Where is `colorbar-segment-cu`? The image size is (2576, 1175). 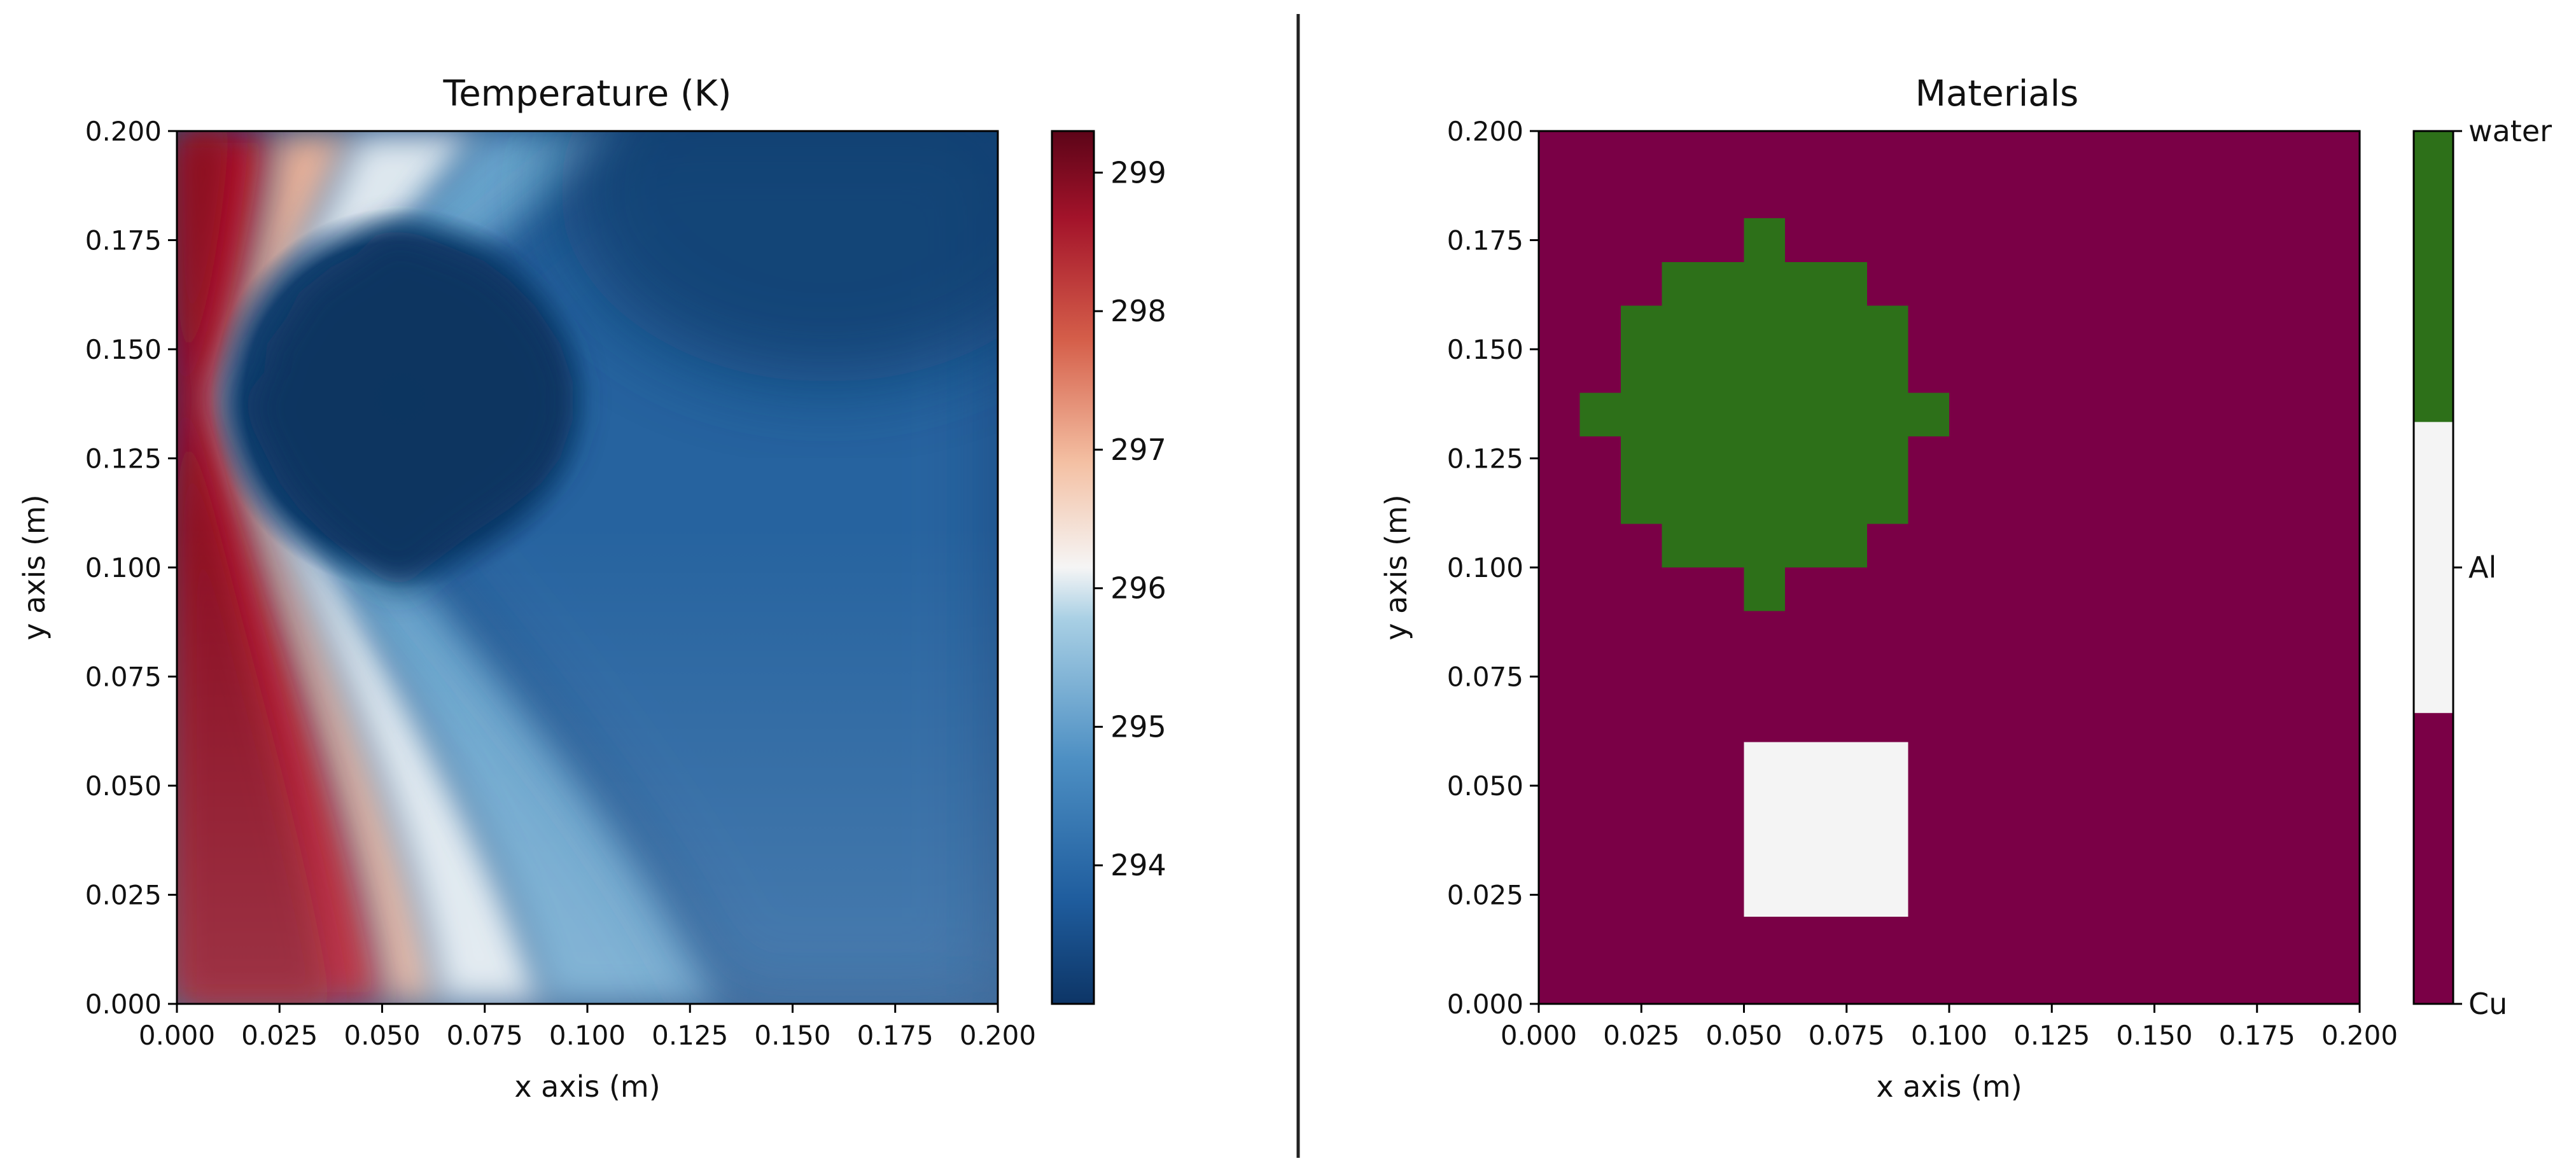 colorbar-segment-cu is located at coordinates (2433, 858).